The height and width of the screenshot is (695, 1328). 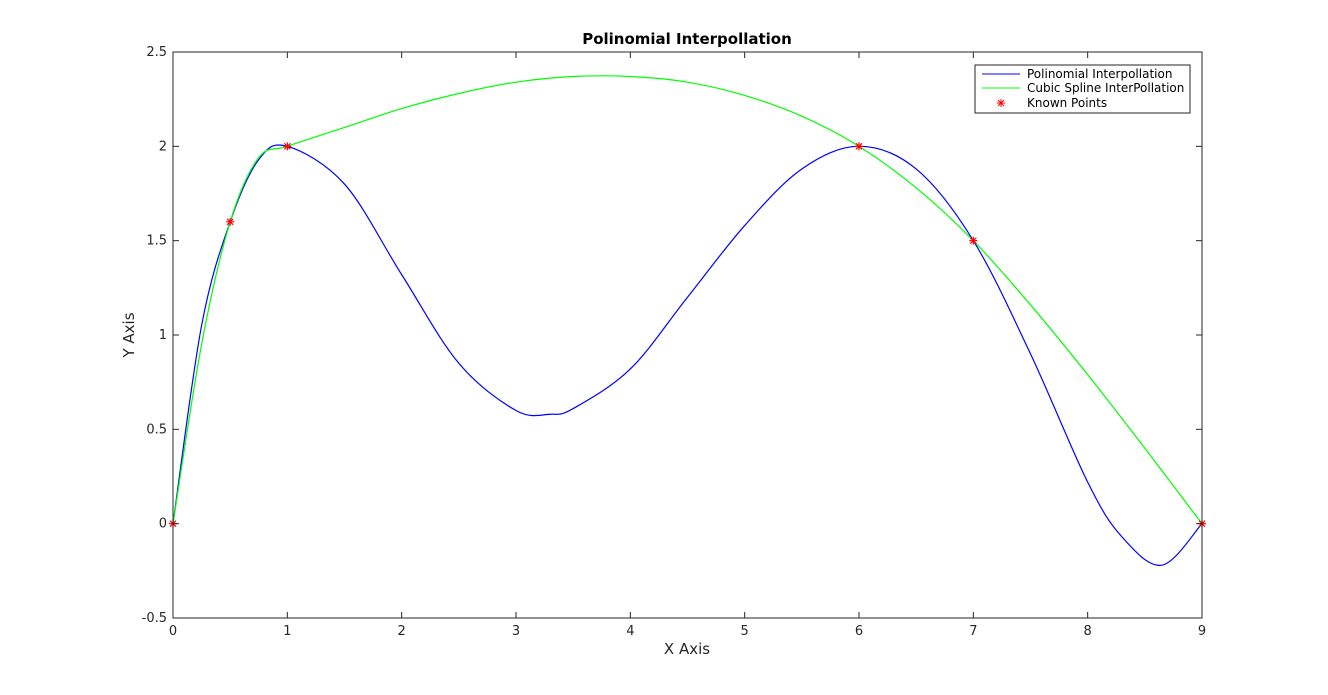 What do you see at coordinates (516, 631) in the screenshot?
I see `x-tick-label: 3` at bounding box center [516, 631].